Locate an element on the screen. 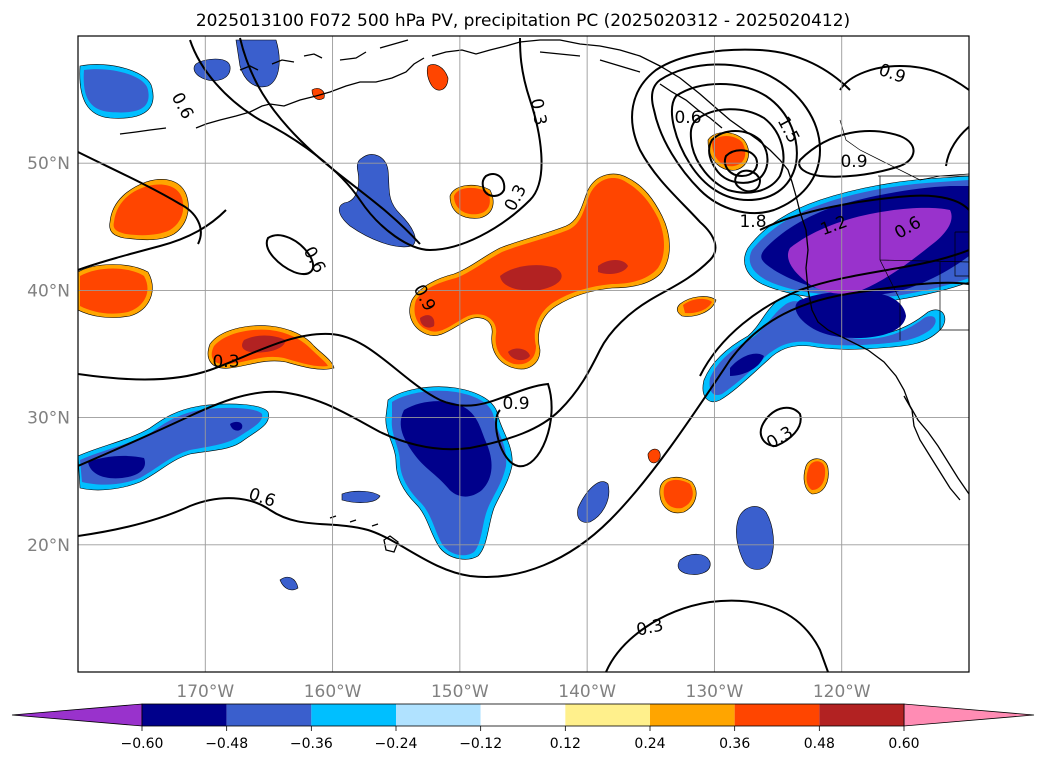 This screenshot has width=1047, height=765. colorbar-tick-label: 0.12 is located at coordinates (565, 744).